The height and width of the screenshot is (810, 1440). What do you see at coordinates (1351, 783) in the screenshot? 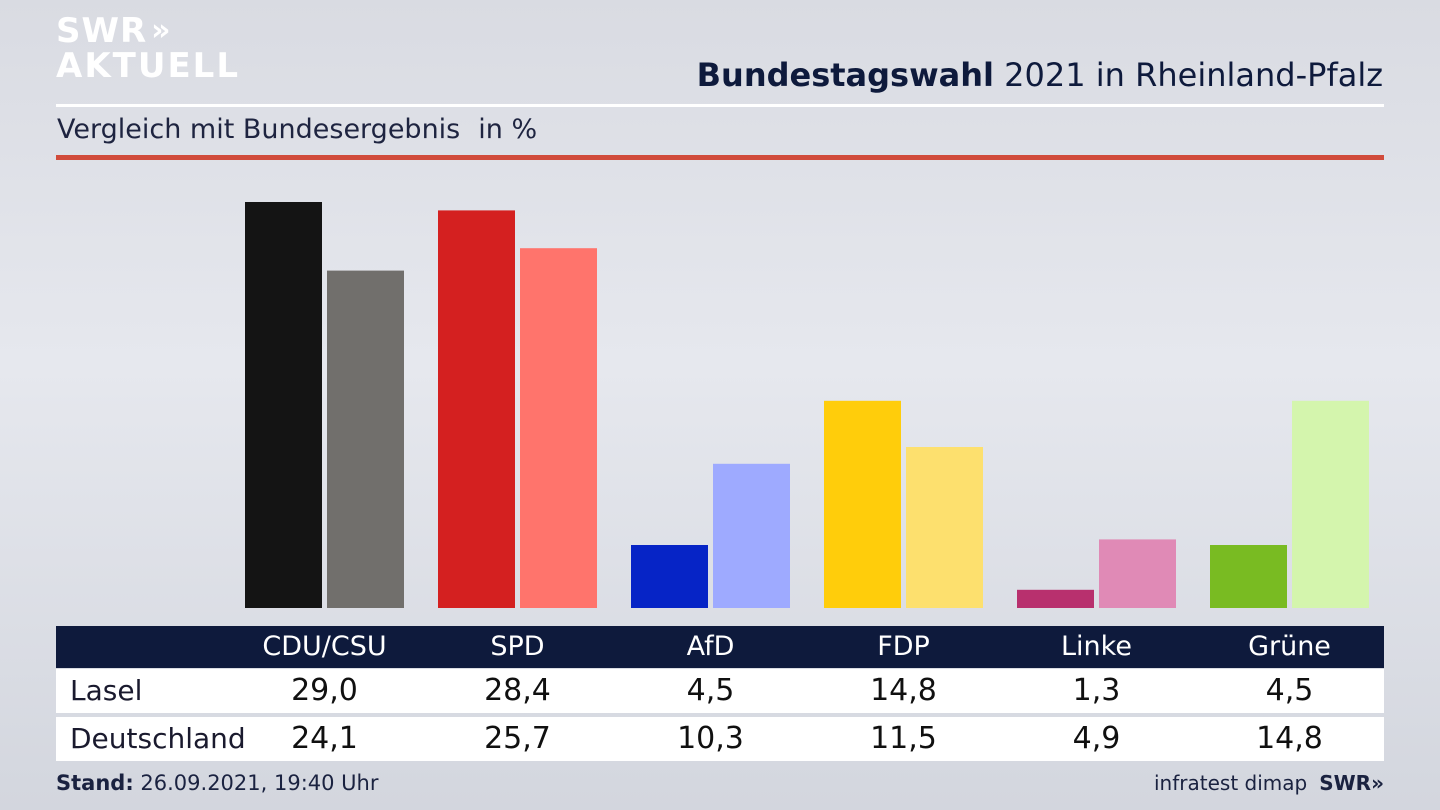
I see `swr-small-logo: SWR»` at bounding box center [1351, 783].